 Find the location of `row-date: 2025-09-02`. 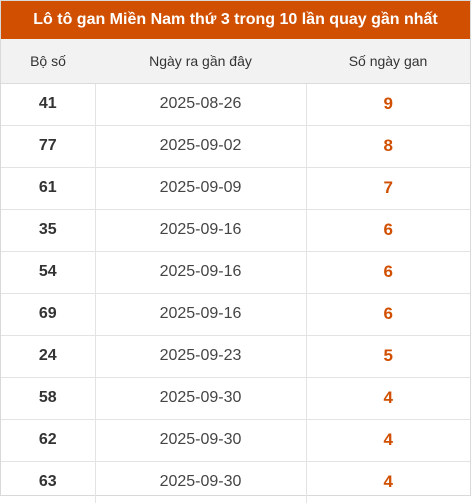

row-date: 2025-09-02 is located at coordinates (200, 145).